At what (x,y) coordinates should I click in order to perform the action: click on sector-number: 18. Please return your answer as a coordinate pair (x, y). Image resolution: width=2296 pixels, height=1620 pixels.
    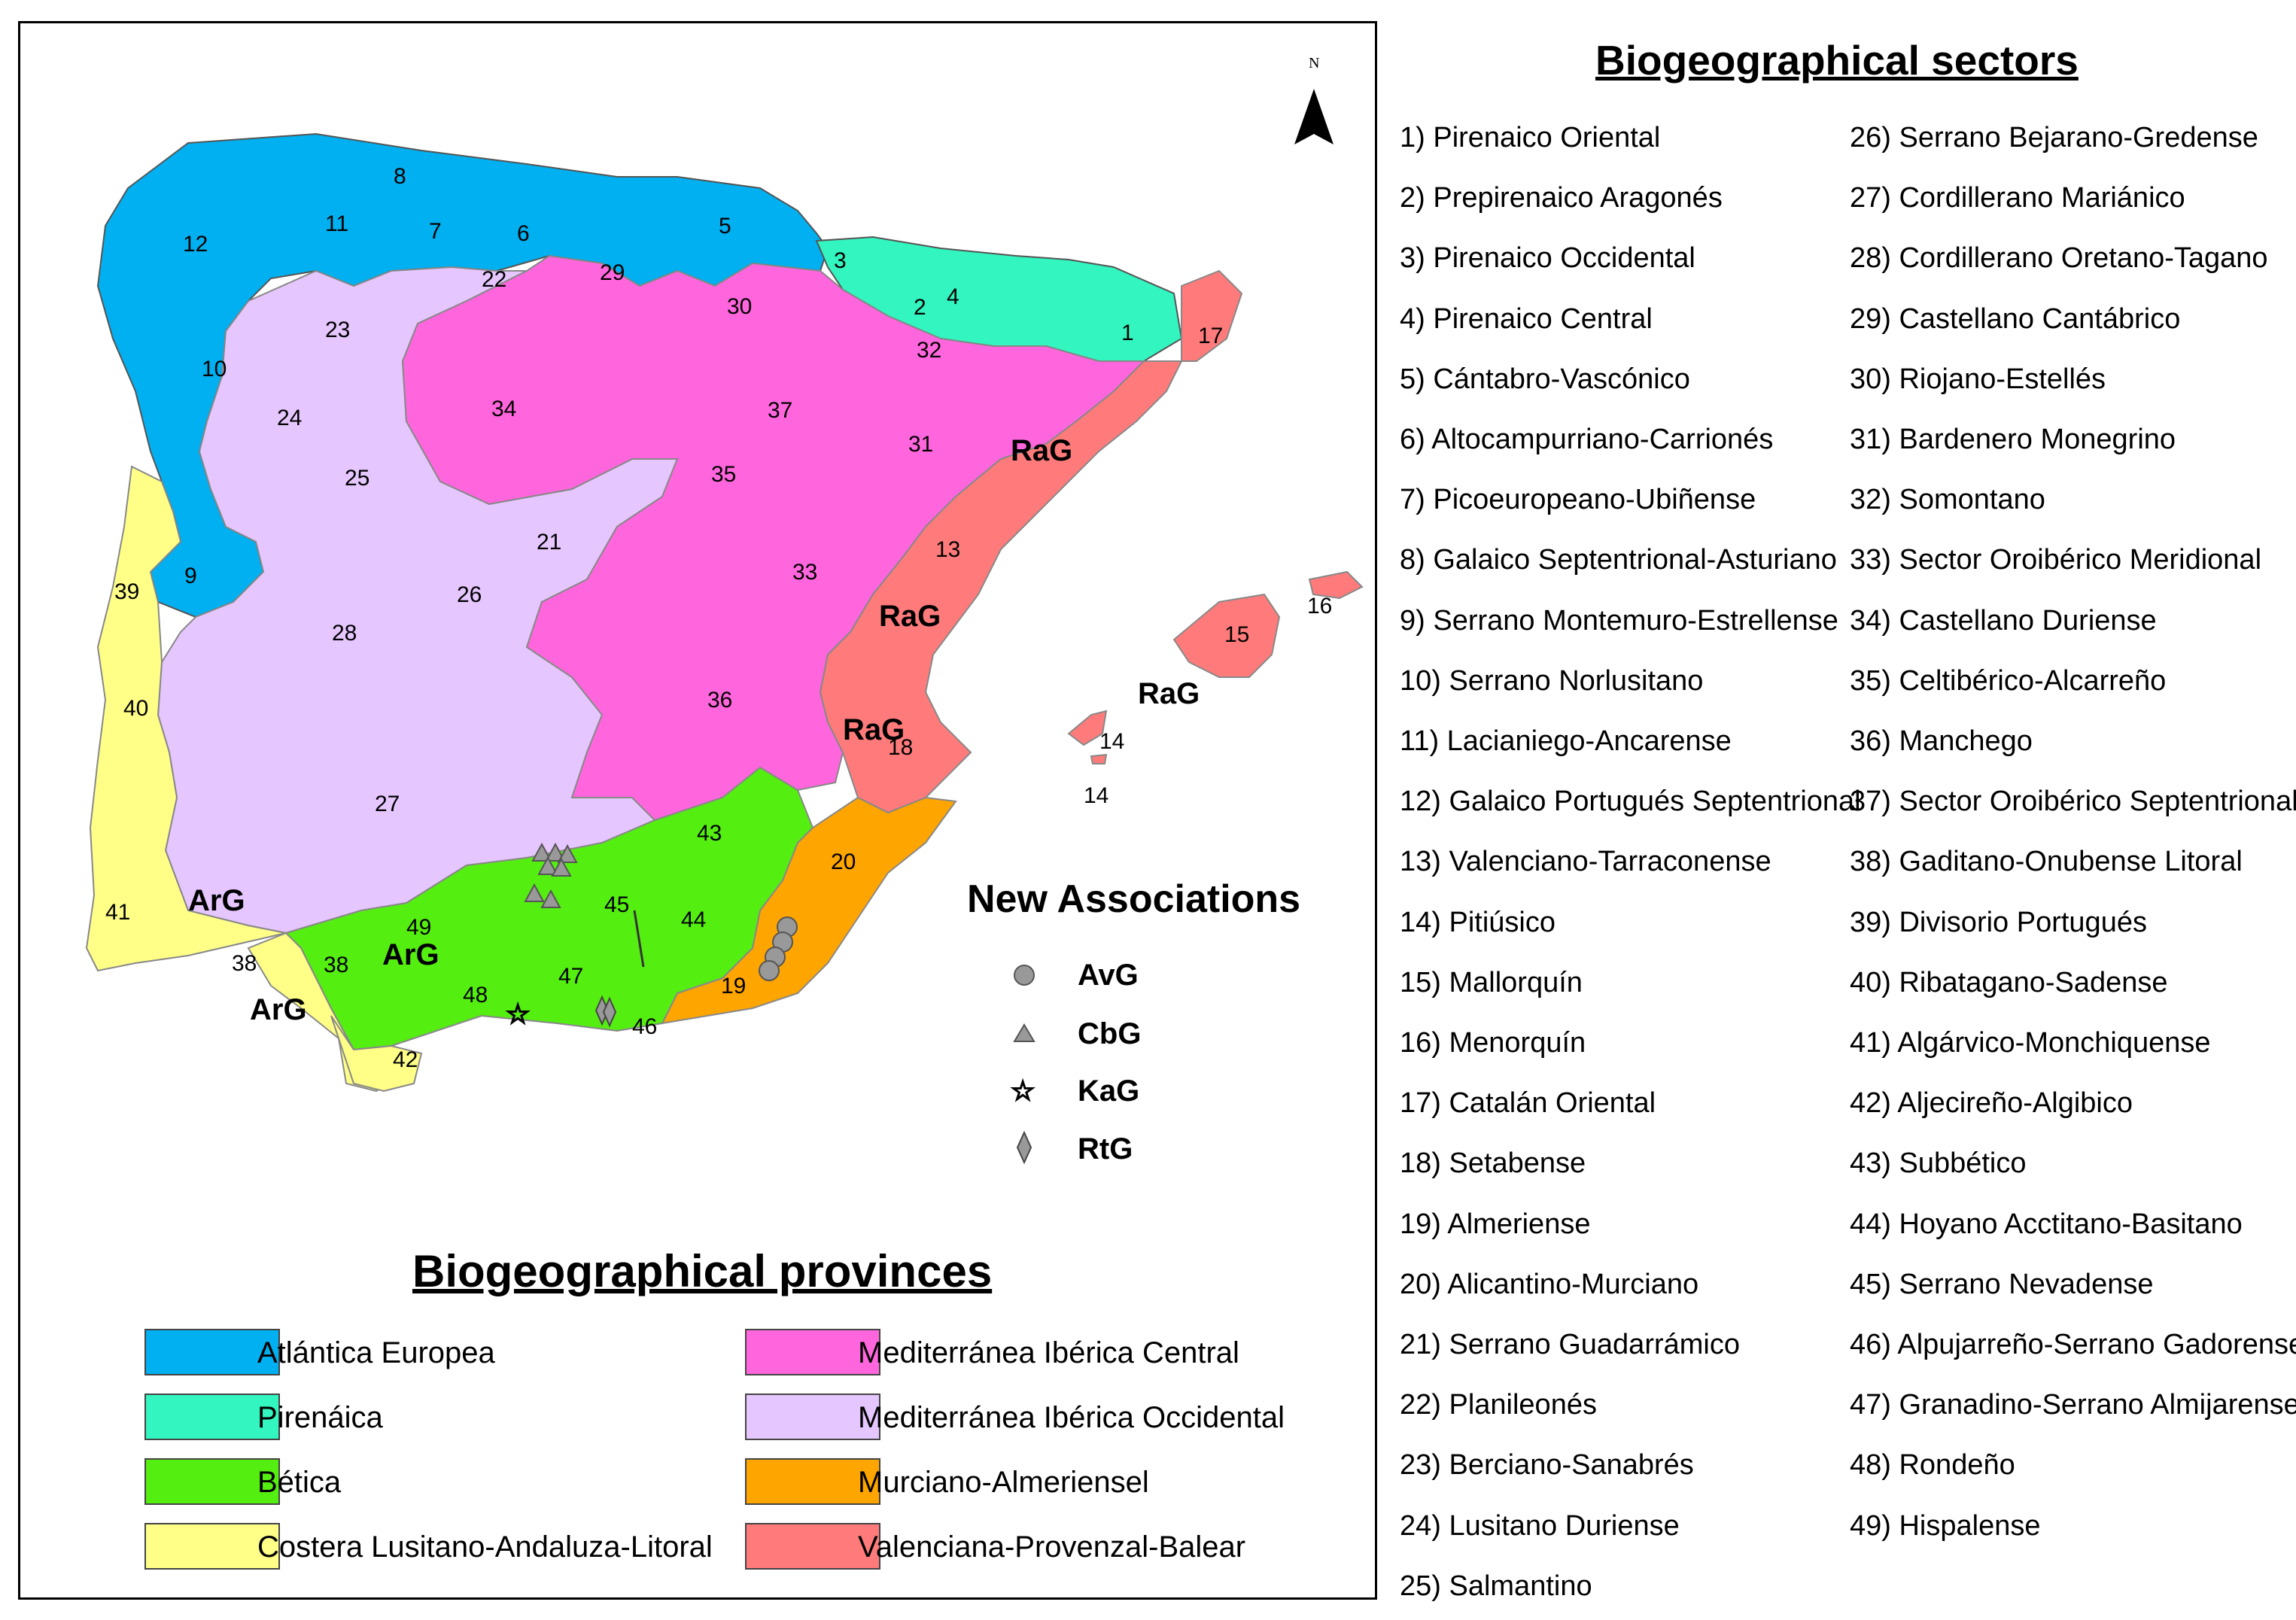
    Looking at the image, I should click on (900, 747).